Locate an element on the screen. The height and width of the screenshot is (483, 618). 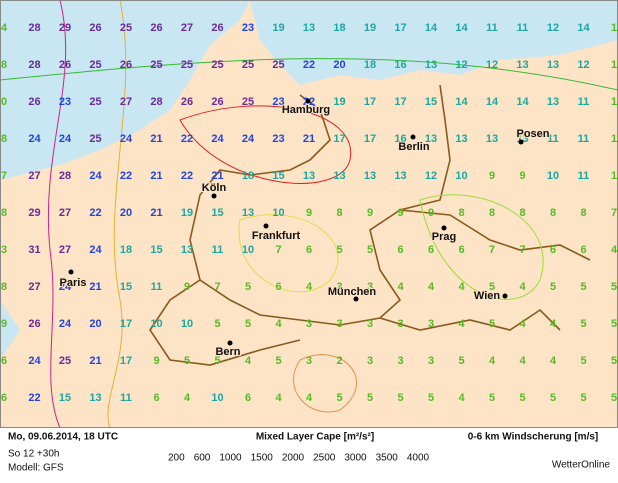
model: Modell: GFS is located at coordinates (36, 468).